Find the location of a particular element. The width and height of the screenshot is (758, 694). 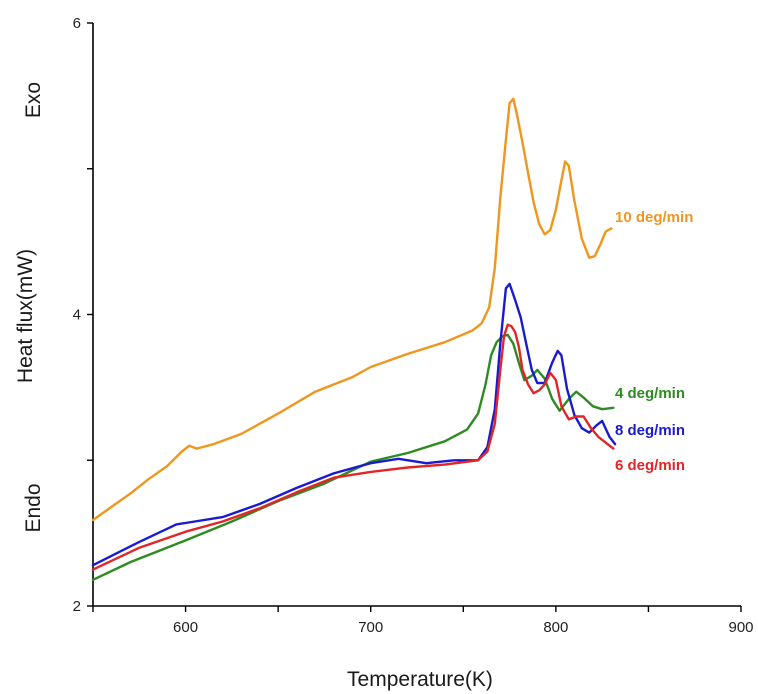

series-label: 8 deg/min is located at coordinates (650, 430).